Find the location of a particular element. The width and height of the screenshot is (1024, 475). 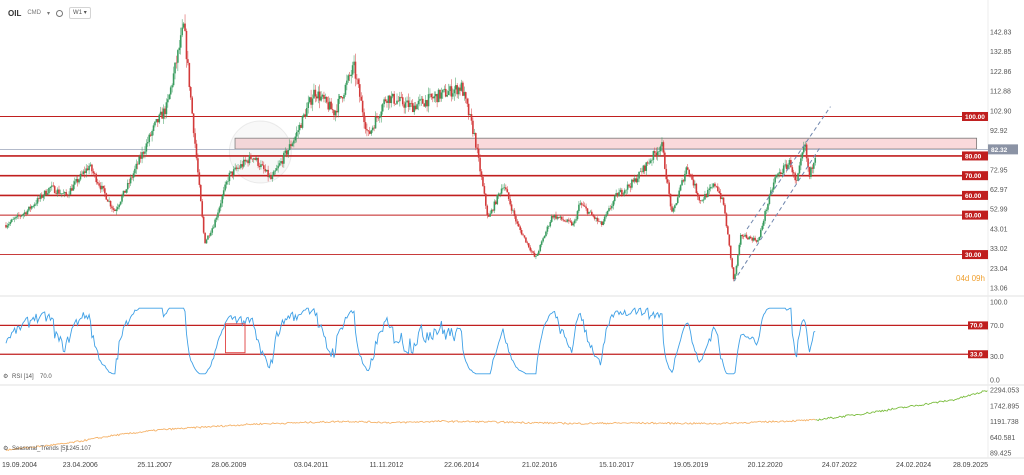

resistance-zone is located at coordinates (606, 143).